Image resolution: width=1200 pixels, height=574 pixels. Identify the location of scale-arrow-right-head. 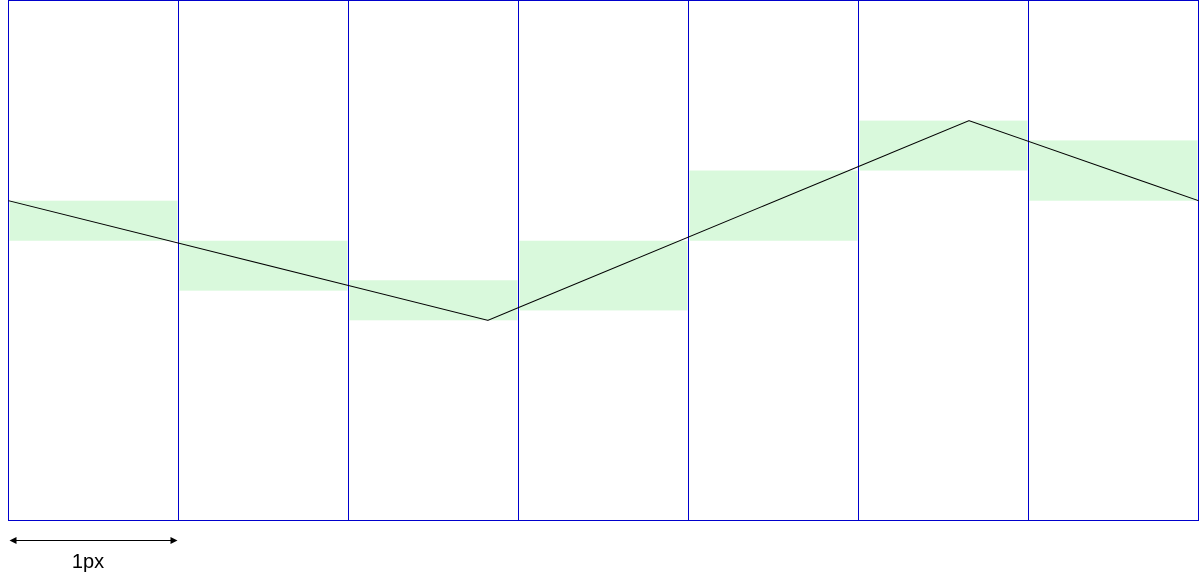
(174, 540).